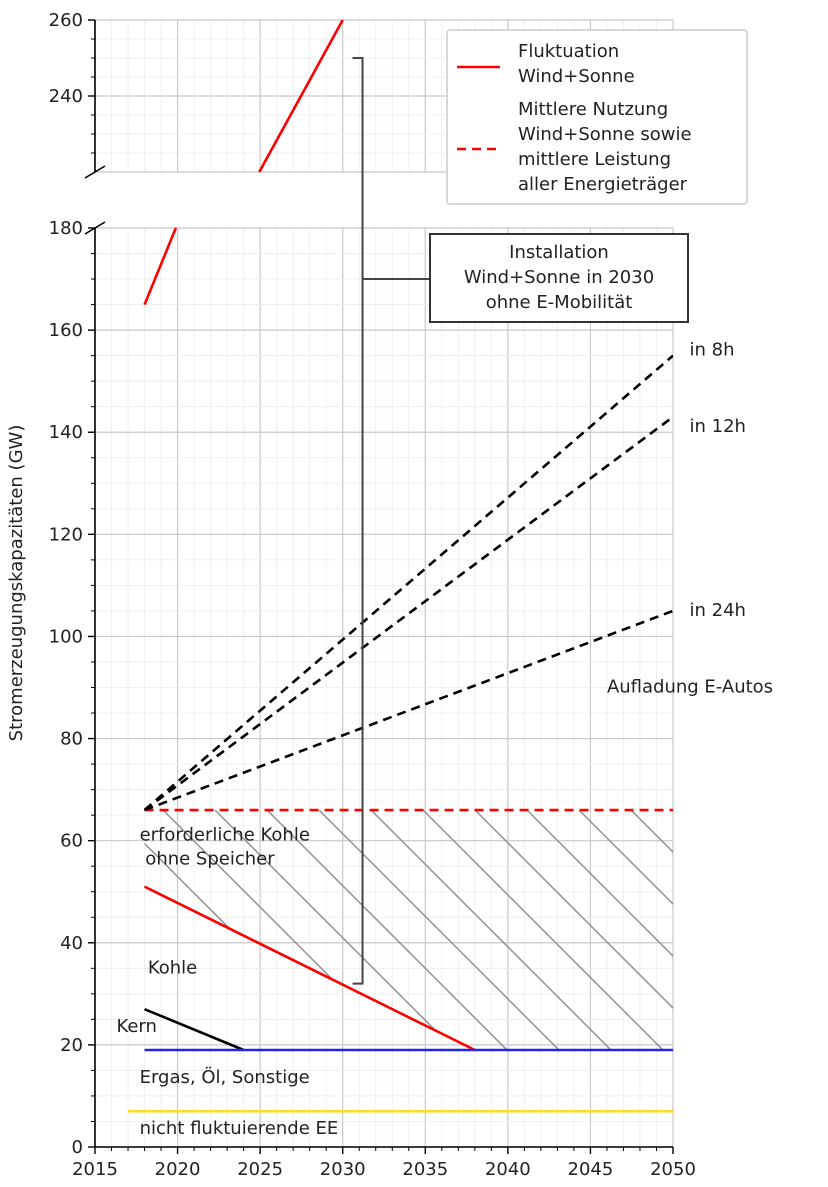  Describe the element at coordinates (301, 96) in the screenshot. I see `series-fluktuation-upper` at that location.